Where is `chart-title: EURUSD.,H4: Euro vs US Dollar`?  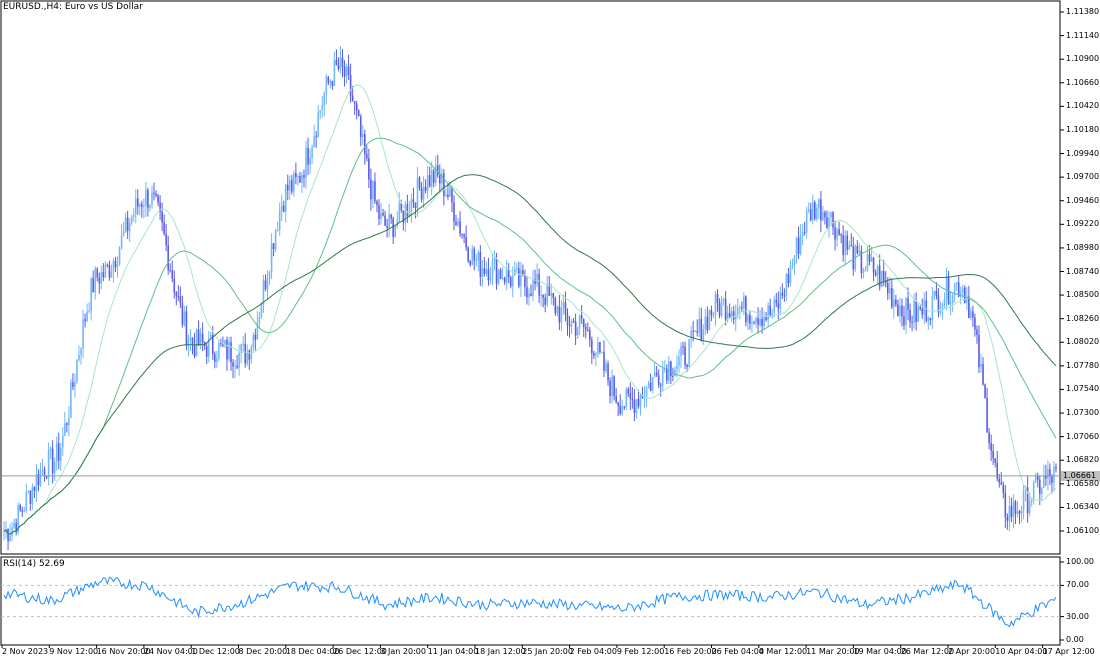
chart-title: EURUSD.,H4: Euro vs US Dollar is located at coordinates (73, 7).